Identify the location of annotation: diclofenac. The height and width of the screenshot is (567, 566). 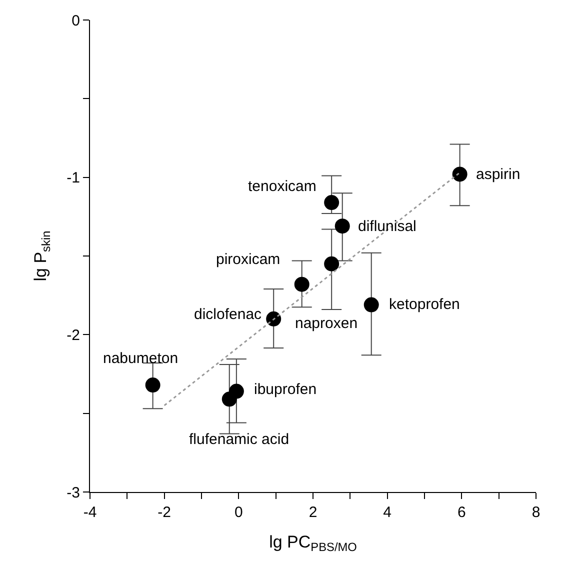
(228, 314).